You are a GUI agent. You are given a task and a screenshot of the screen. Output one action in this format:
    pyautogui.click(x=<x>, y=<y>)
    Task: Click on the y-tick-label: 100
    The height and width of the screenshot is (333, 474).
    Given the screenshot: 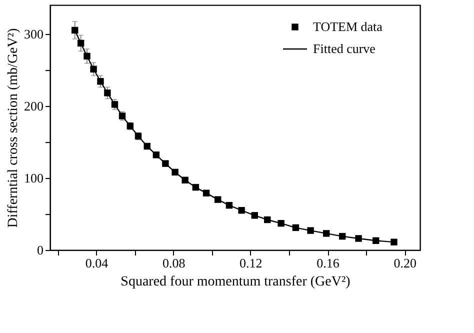 What is the action you would take?
    pyautogui.click(x=34, y=178)
    